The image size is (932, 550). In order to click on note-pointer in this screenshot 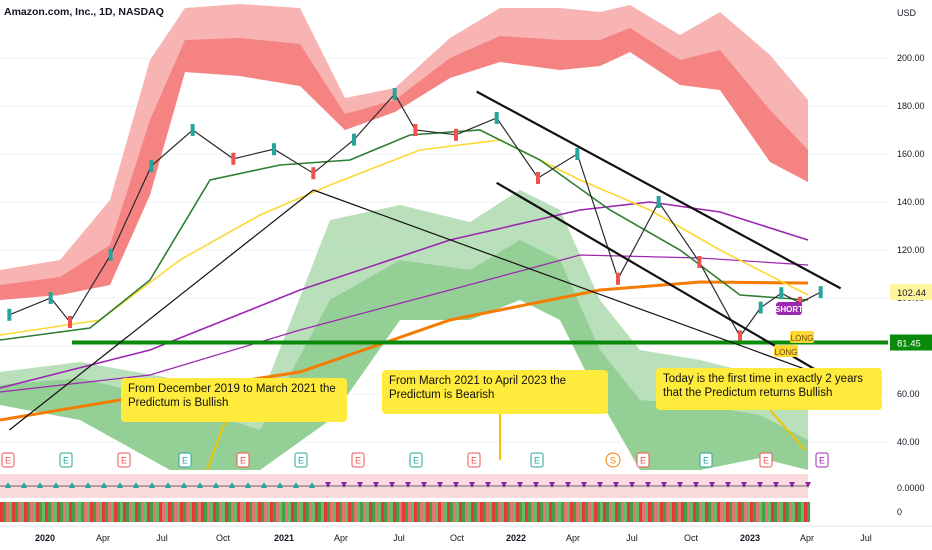, I will do `click(787, 430)`.